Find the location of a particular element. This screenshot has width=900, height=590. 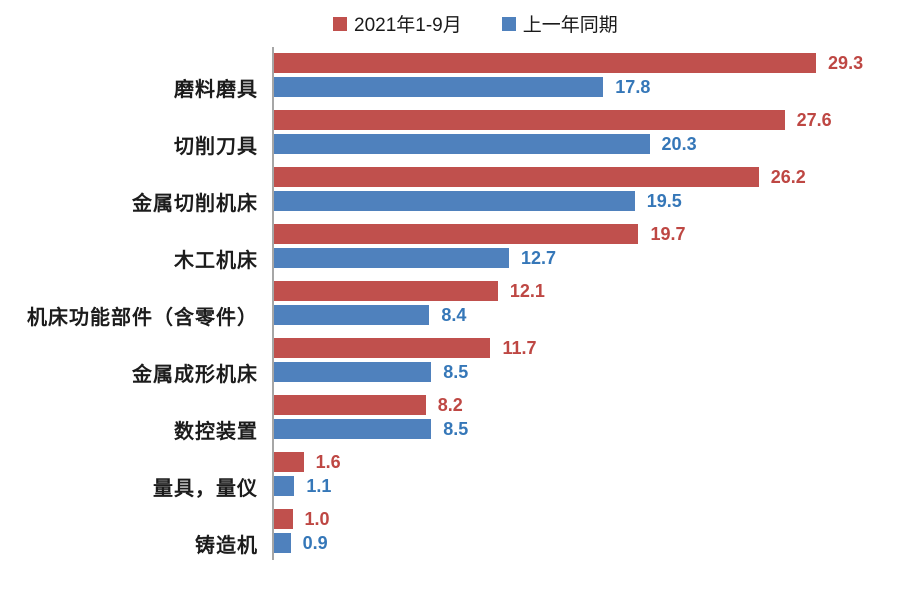

category-row: 数控装置 8.2 8.5 is located at coordinates (450, 417).